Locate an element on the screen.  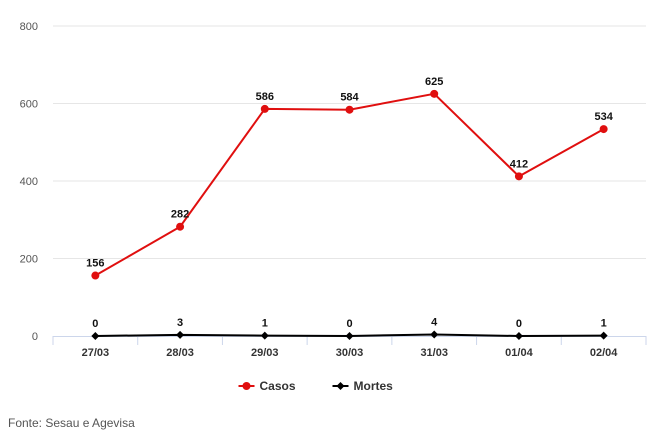
y-axis-ticks: 0 200 400 600 800 is located at coordinates (29, 182).